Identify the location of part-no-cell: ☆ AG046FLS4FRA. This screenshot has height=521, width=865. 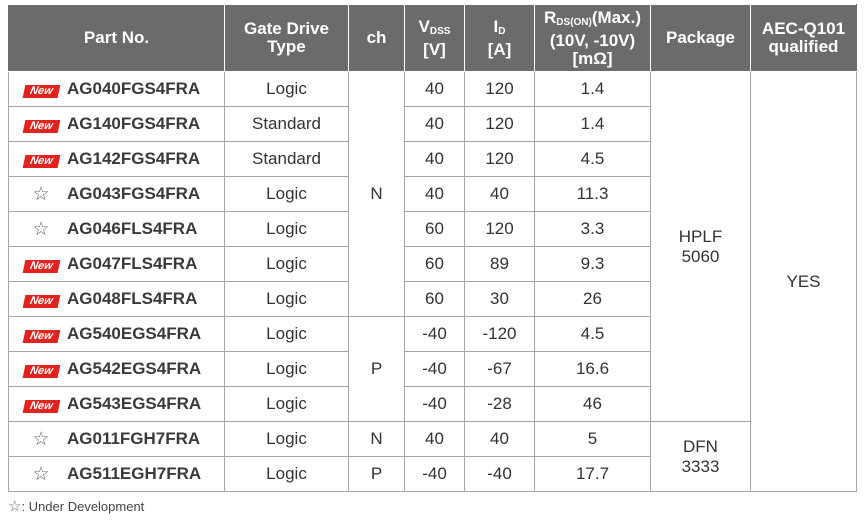
(116, 229).